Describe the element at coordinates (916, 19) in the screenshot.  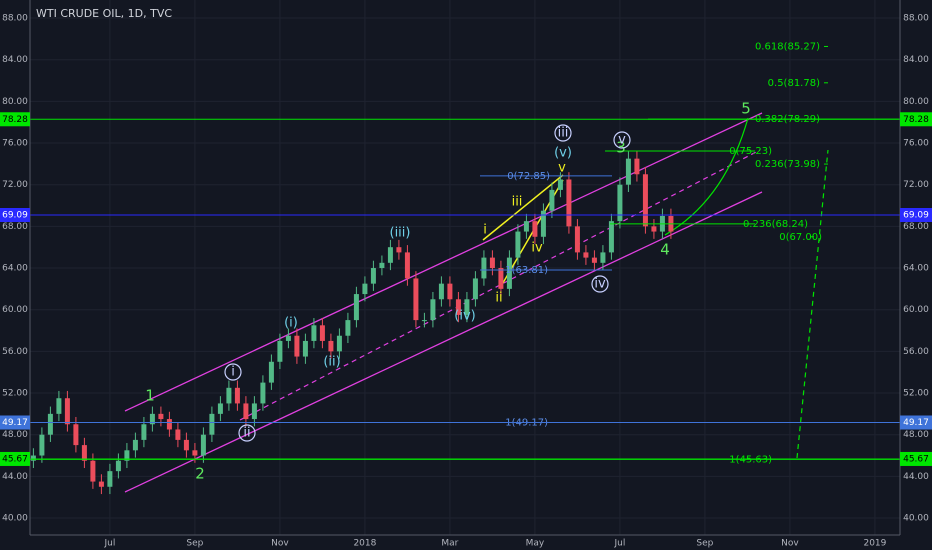
I see `y-tick-label: 88.00` at that location.